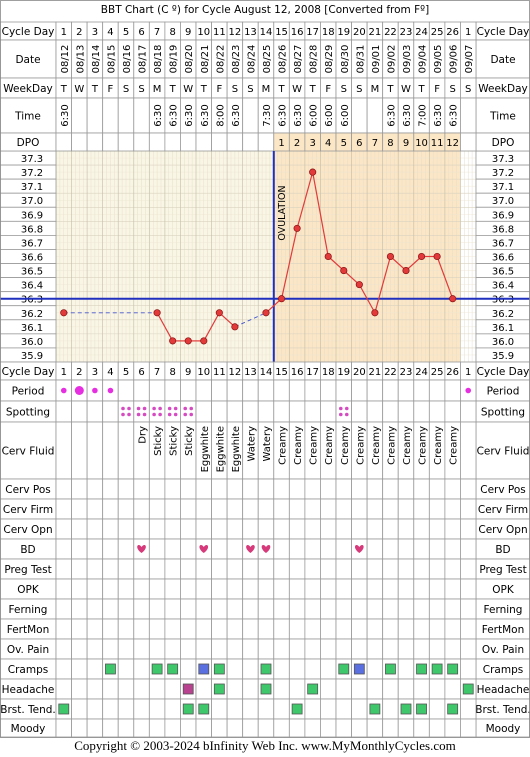 This screenshot has width=530, height=757. What do you see at coordinates (127, 59) in the screenshot?
I see `date-cell: 08/16` at bounding box center [127, 59].